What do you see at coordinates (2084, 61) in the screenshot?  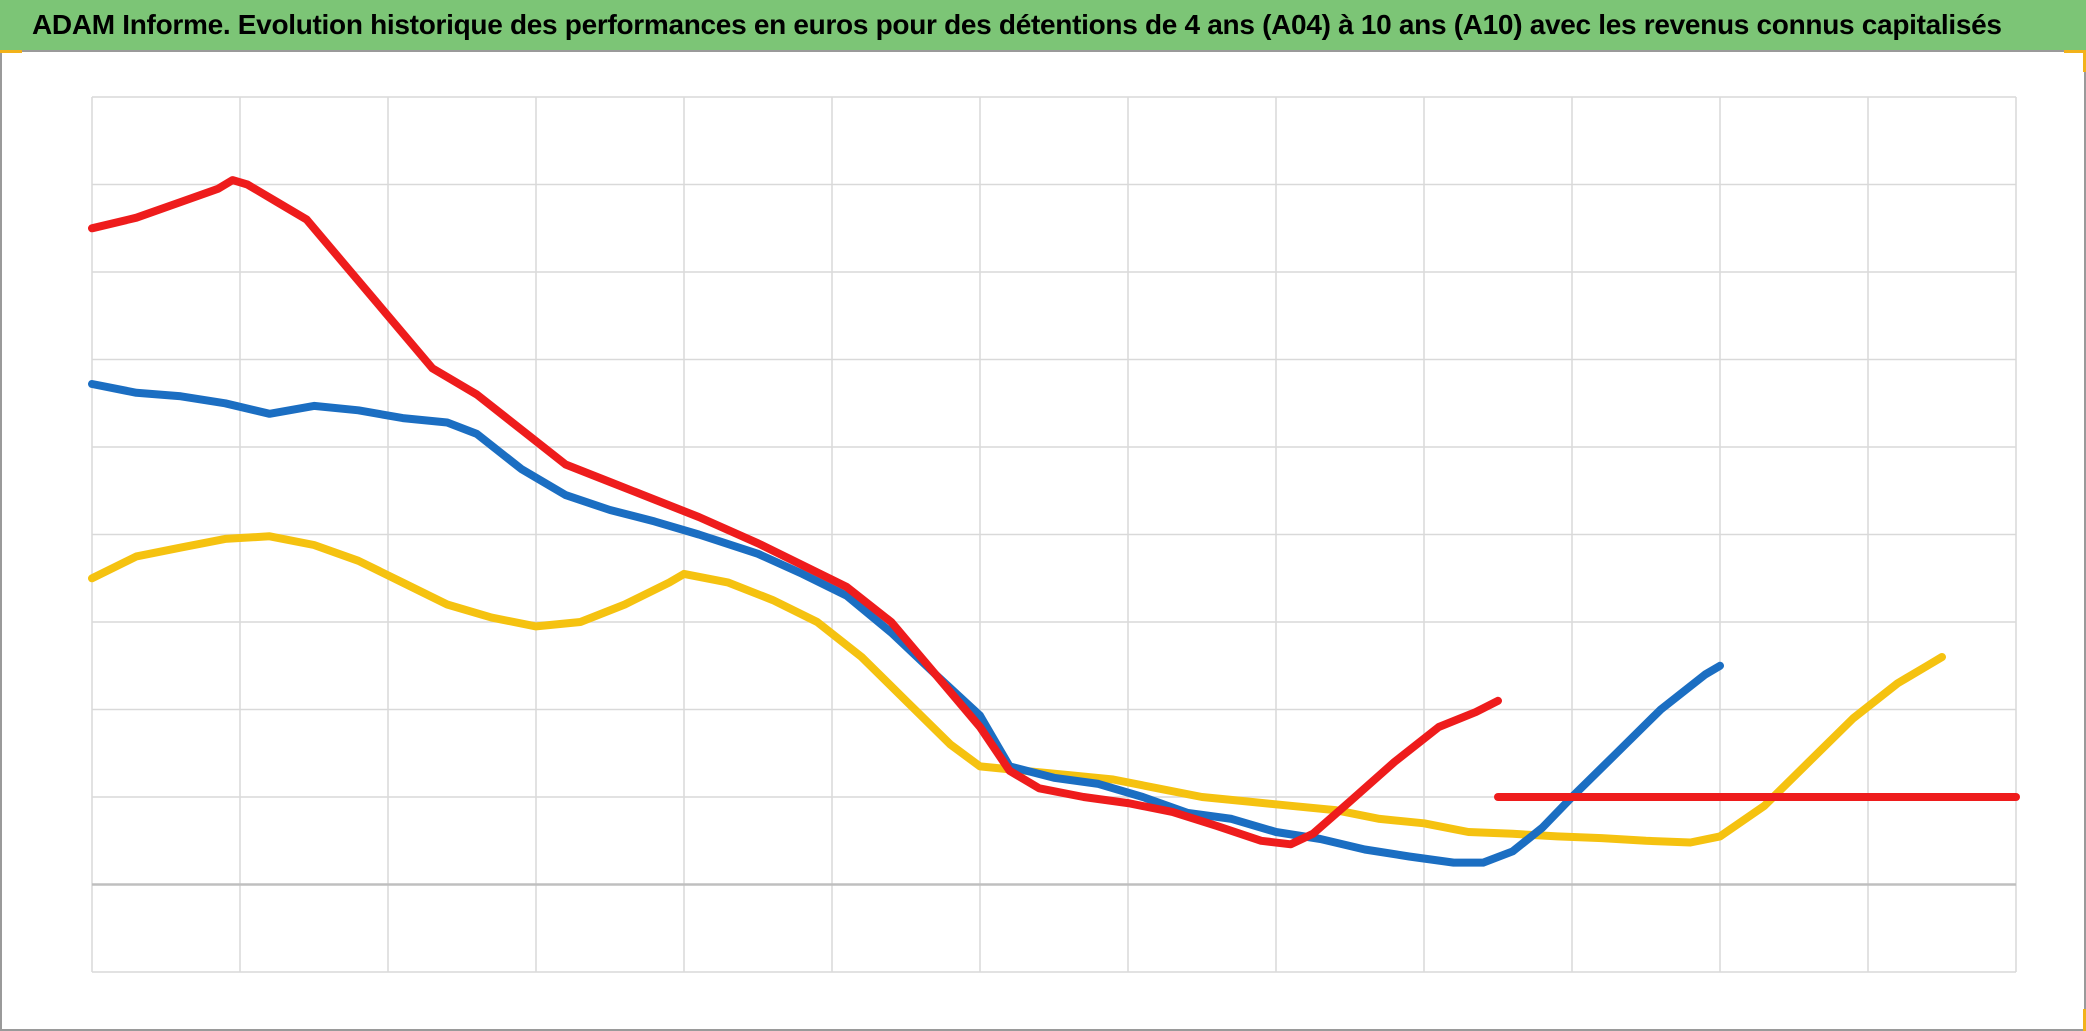 I see `corner-accent-top-right-v` at bounding box center [2084, 61].